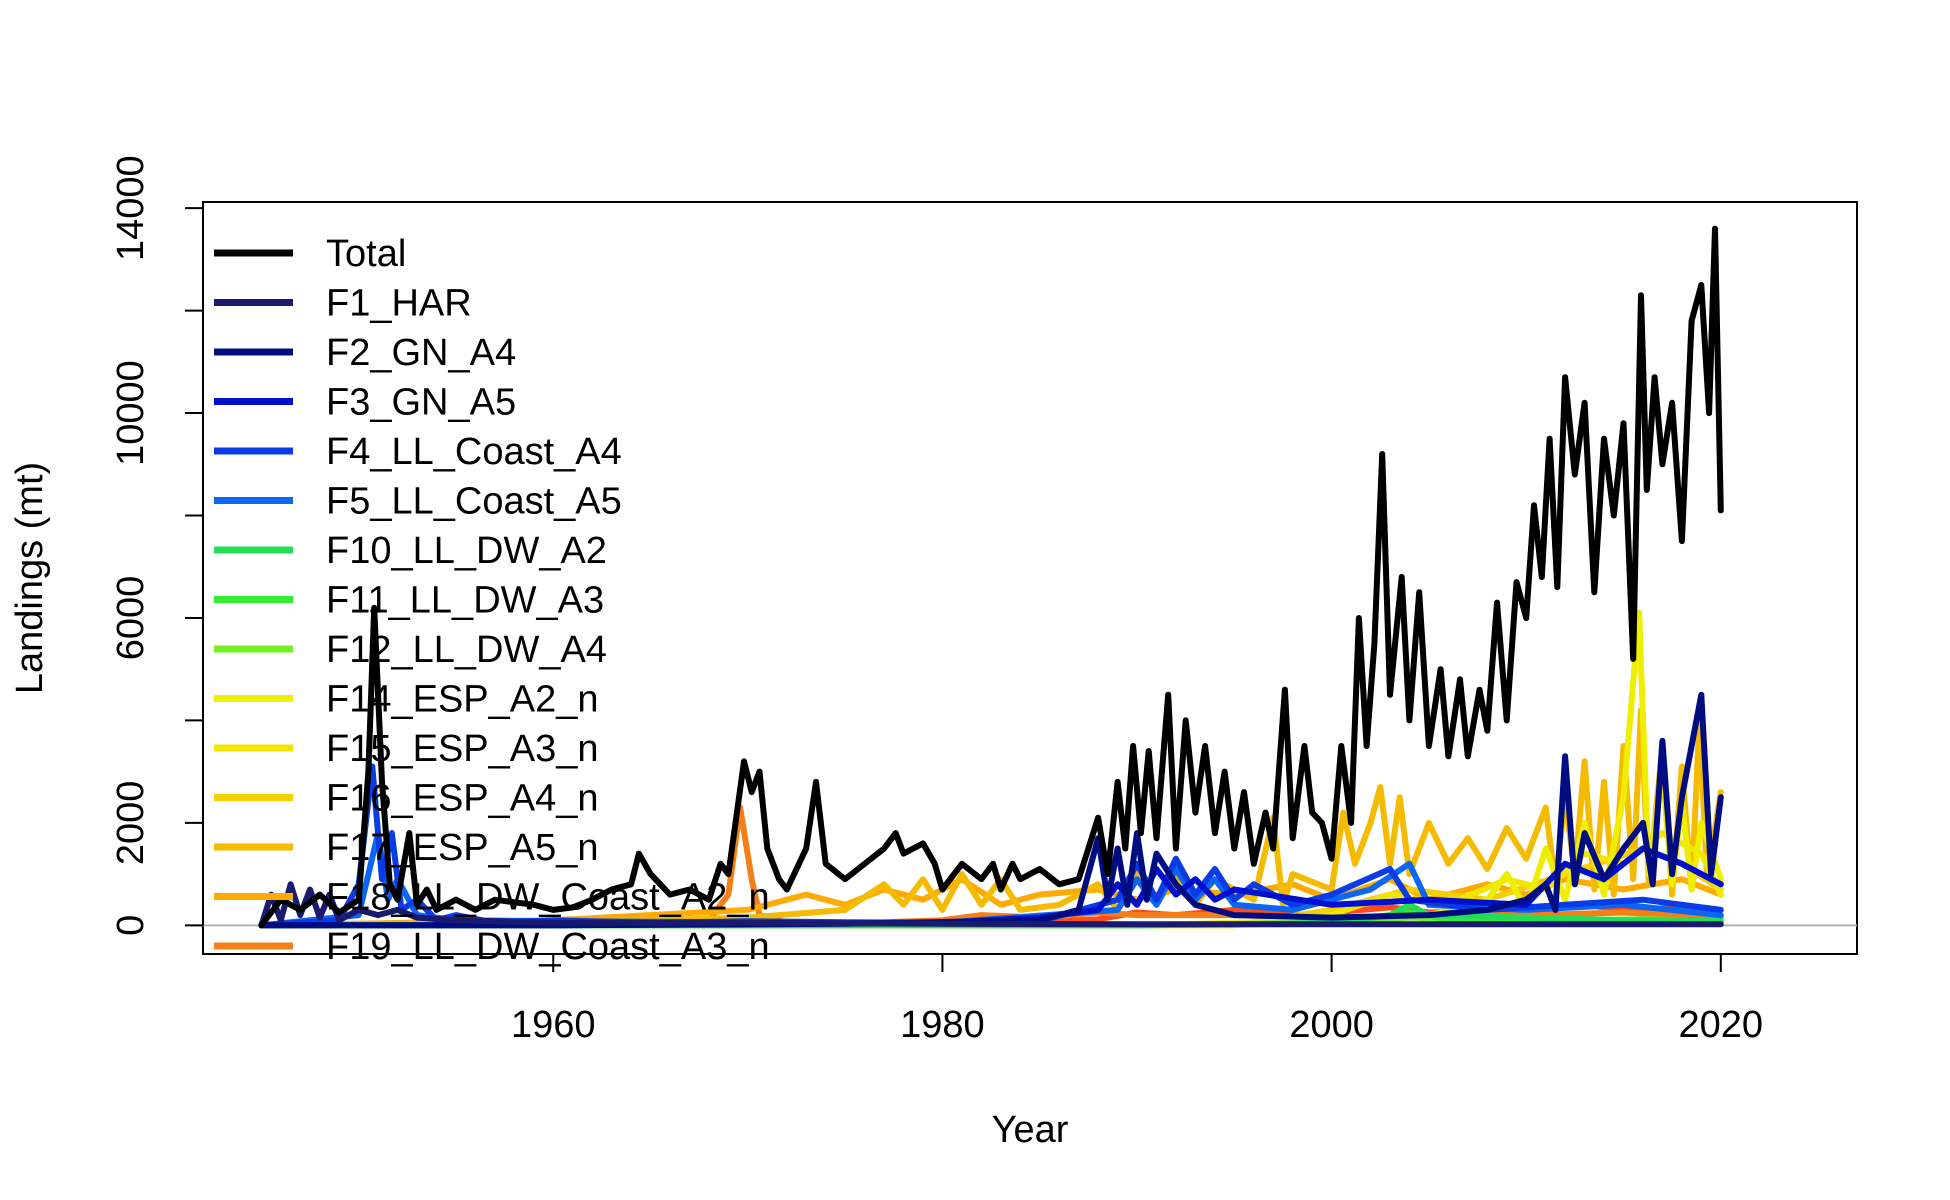  I want to click on legend-label: F5_LL_Coast_A5, so click(474, 502).